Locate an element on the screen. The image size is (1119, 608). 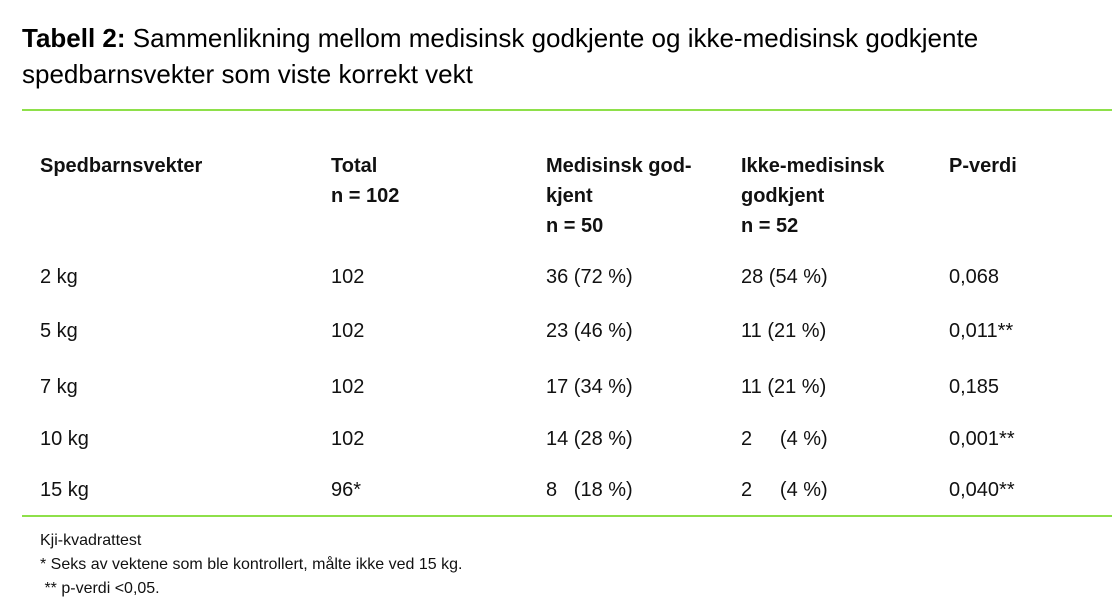
cell-p-verdi: 0,001** is located at coordinates (982, 439).